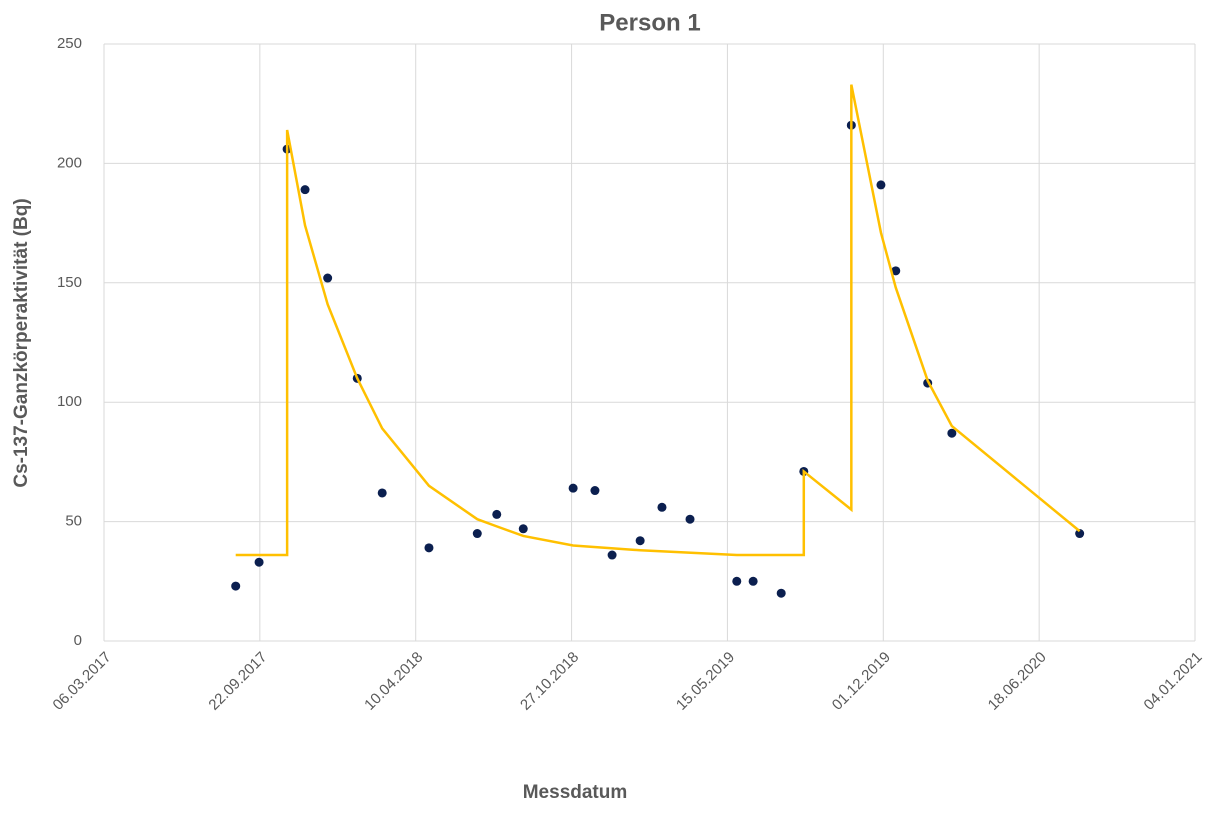  Describe the element at coordinates (69, 162) in the screenshot. I see `y-tick-label: 200` at that location.